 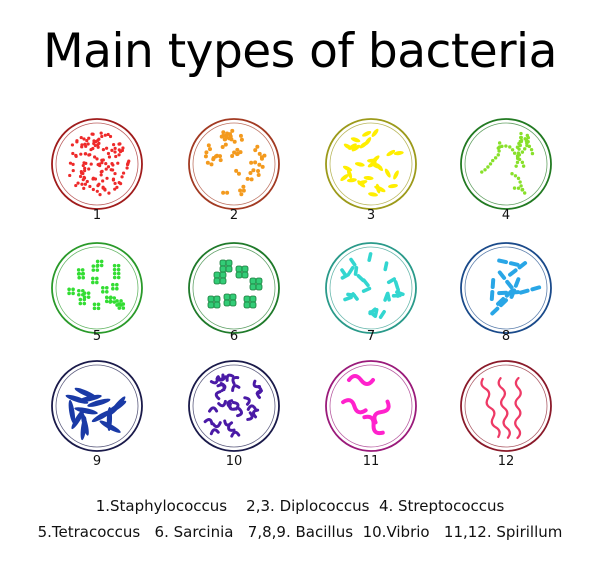 What do you see at coordinates (97, 336) in the screenshot?
I see `dish-number: 5` at bounding box center [97, 336].